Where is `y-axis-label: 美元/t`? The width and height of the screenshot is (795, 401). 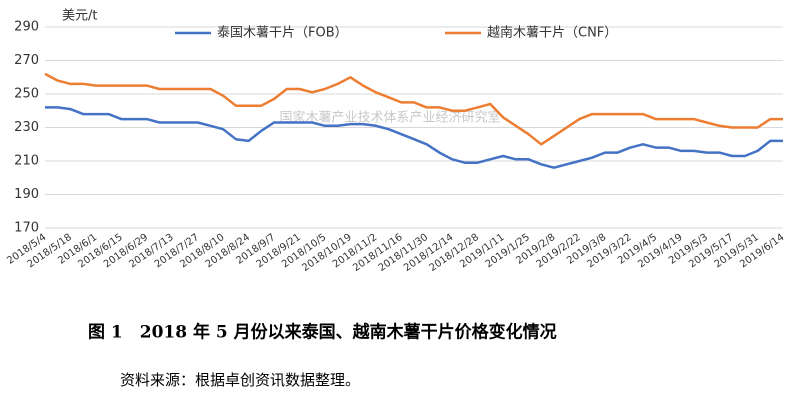 y-axis-label: 美元/t is located at coordinates (79, 16).